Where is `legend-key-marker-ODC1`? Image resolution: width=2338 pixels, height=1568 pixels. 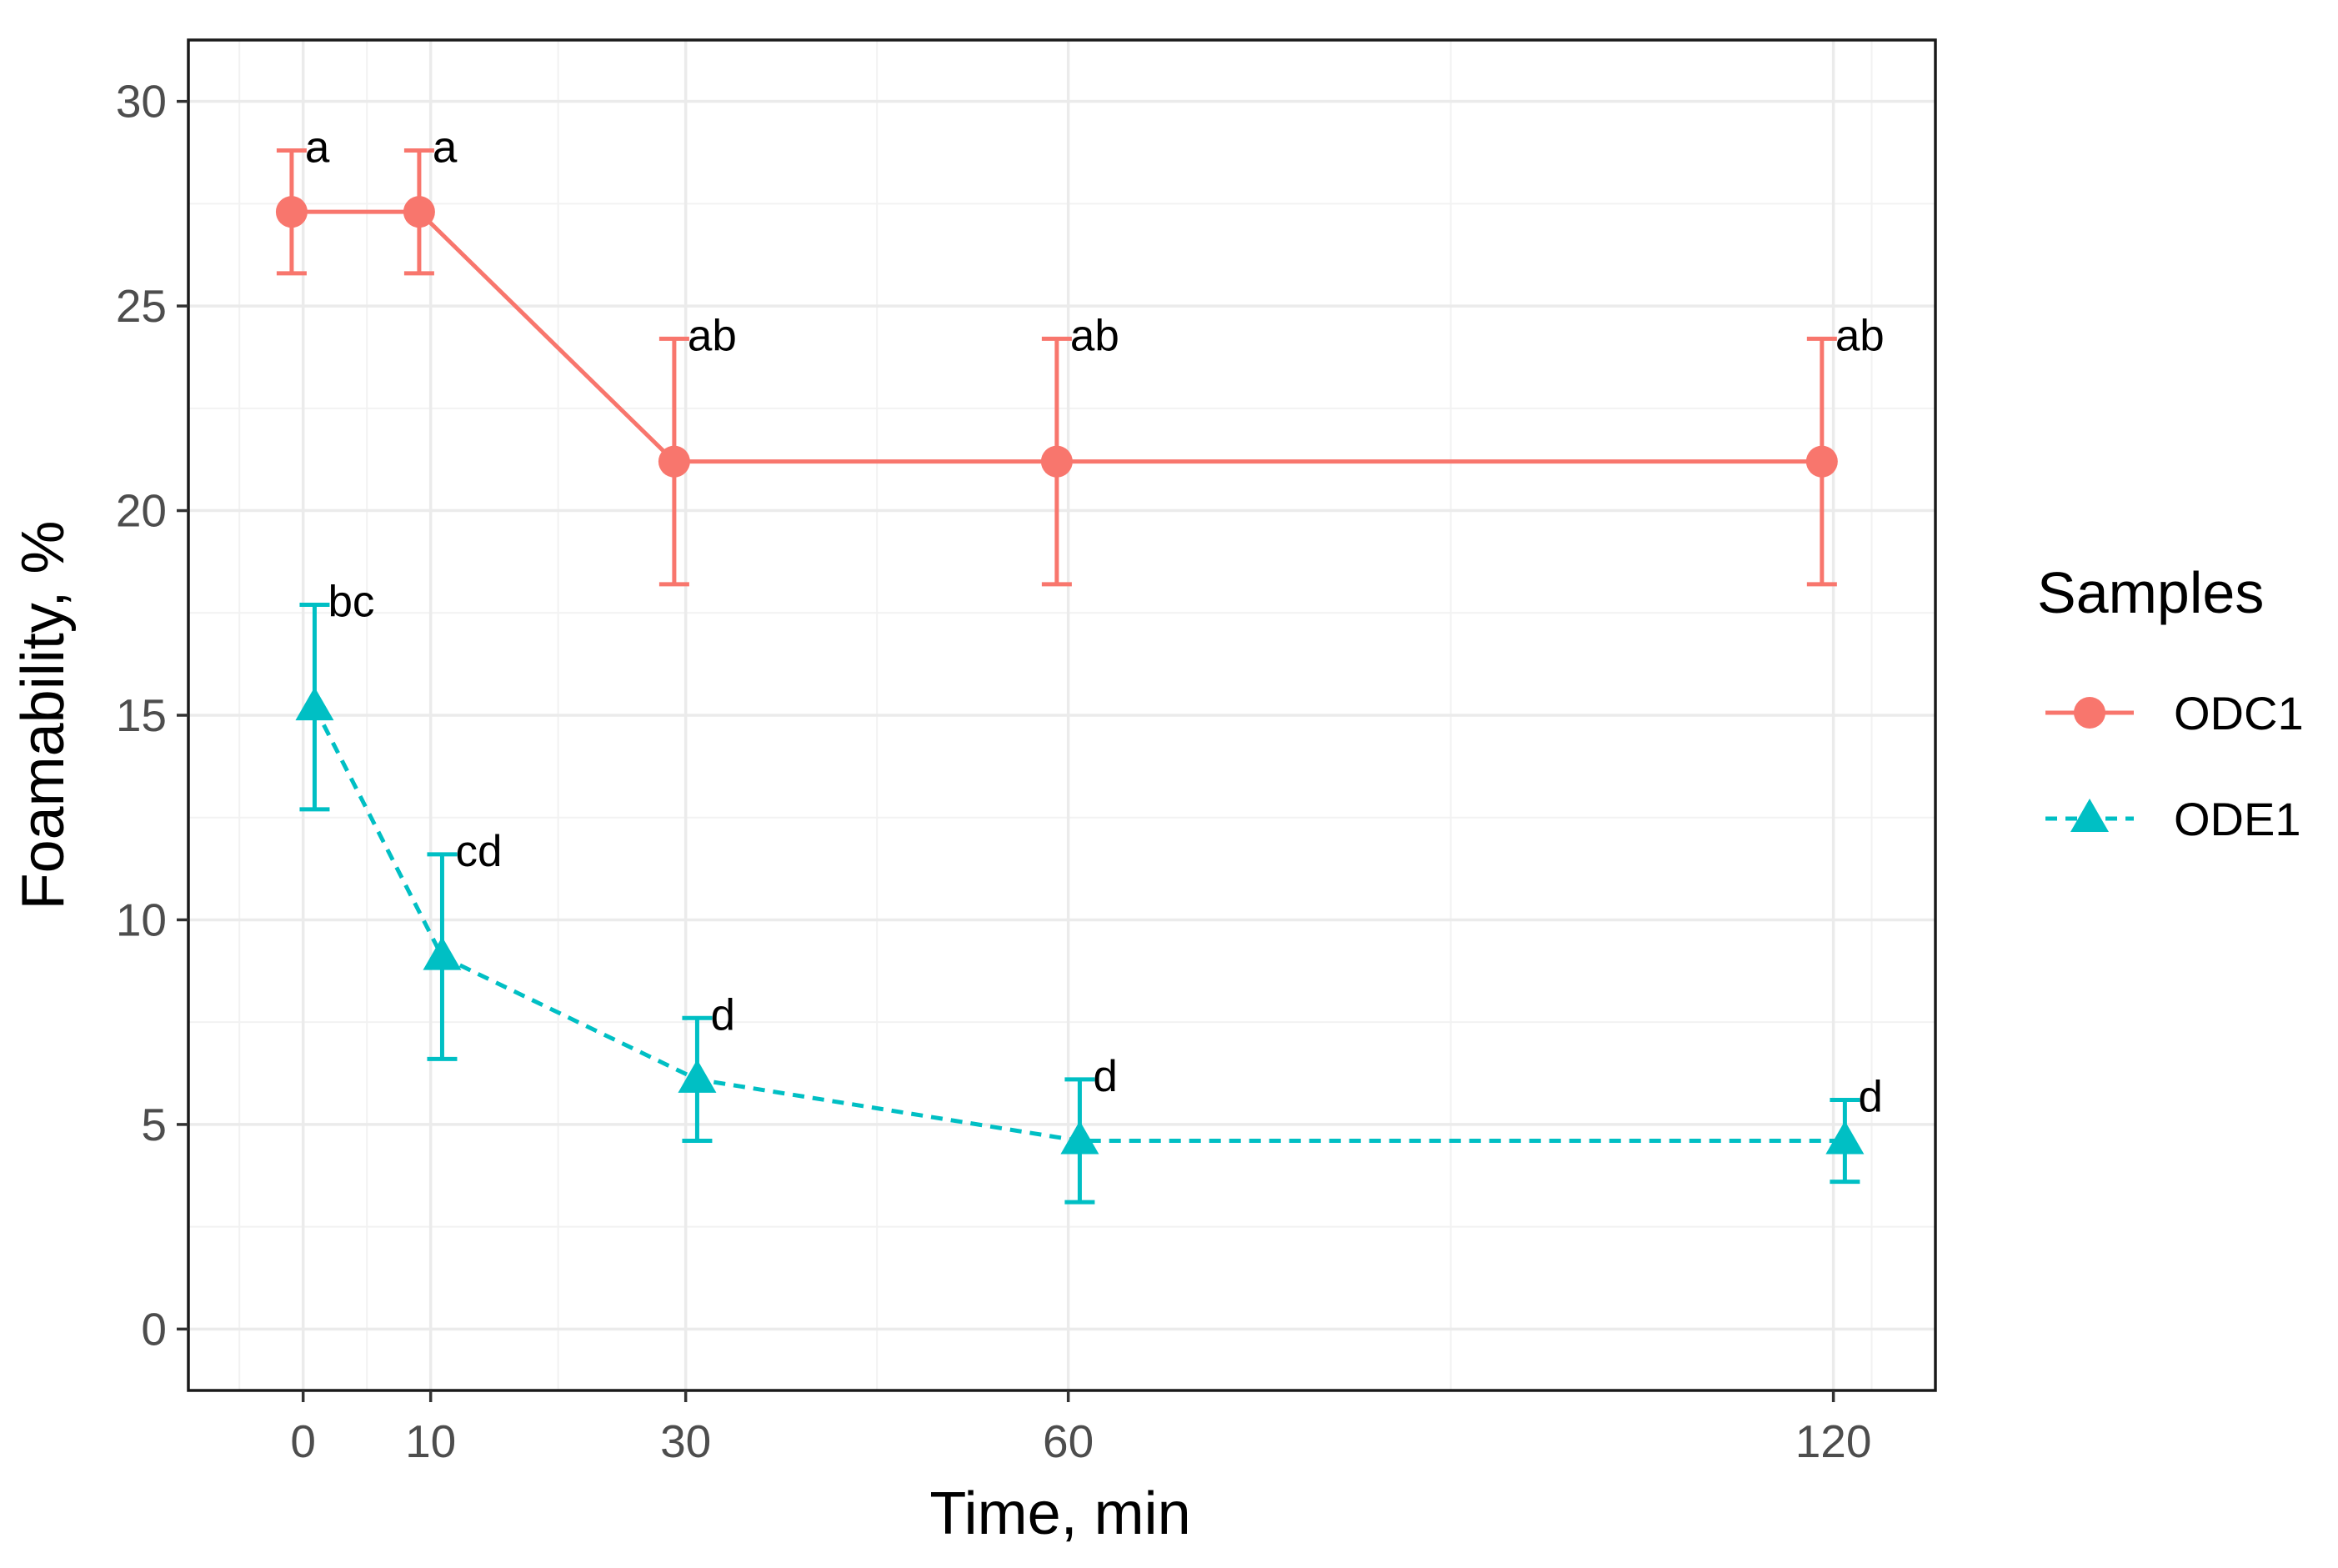
legend-key-marker-ODC1 is located at coordinates (2089, 713).